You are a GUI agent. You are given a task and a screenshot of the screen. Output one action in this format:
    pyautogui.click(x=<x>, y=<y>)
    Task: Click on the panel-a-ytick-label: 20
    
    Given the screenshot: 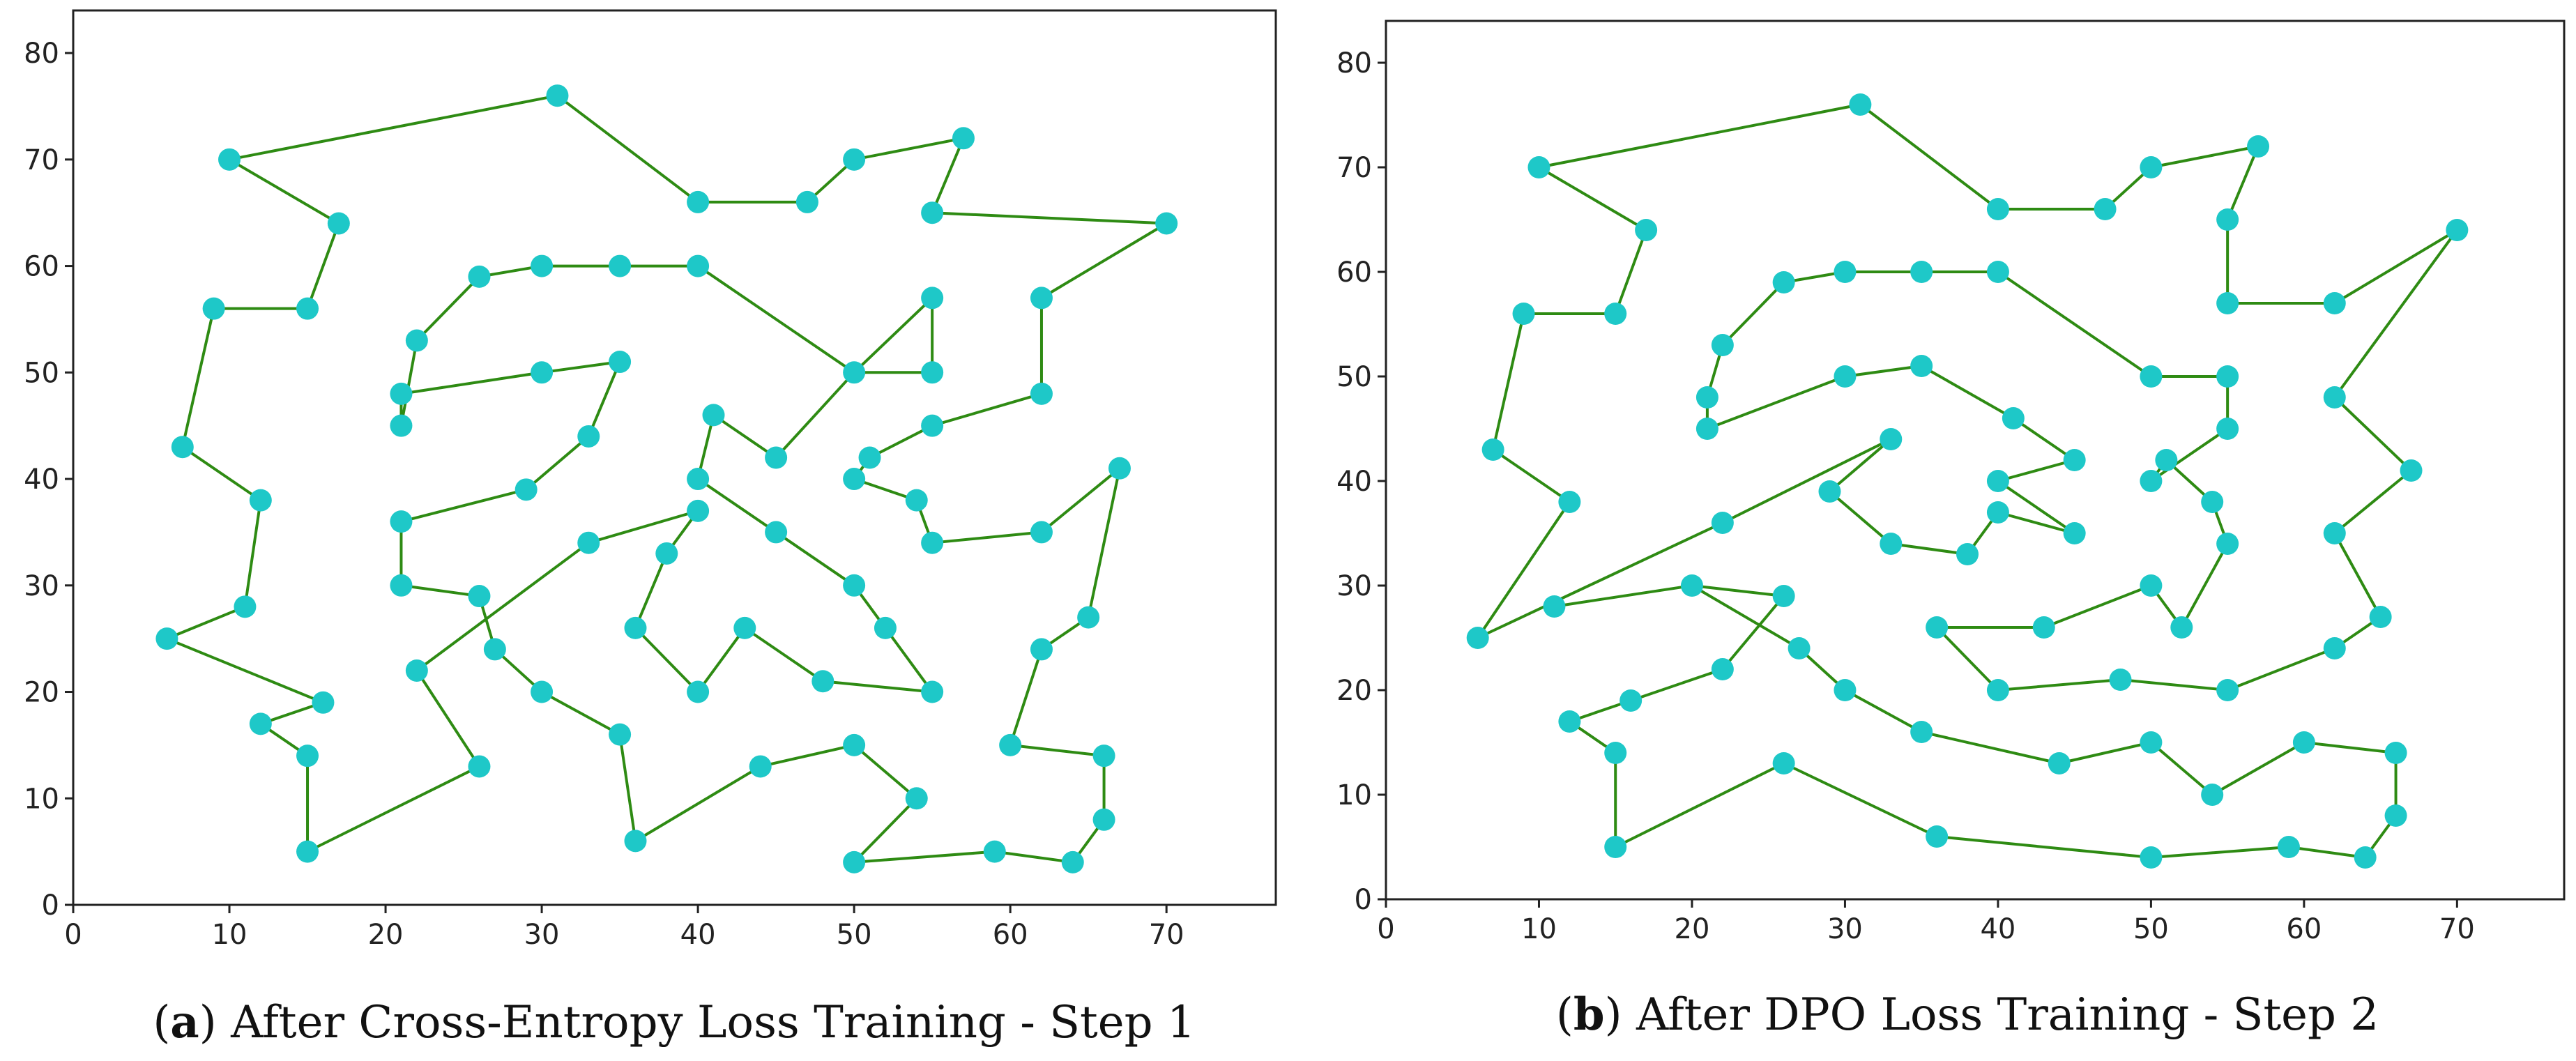 What is the action you would take?
    pyautogui.click(x=42, y=693)
    